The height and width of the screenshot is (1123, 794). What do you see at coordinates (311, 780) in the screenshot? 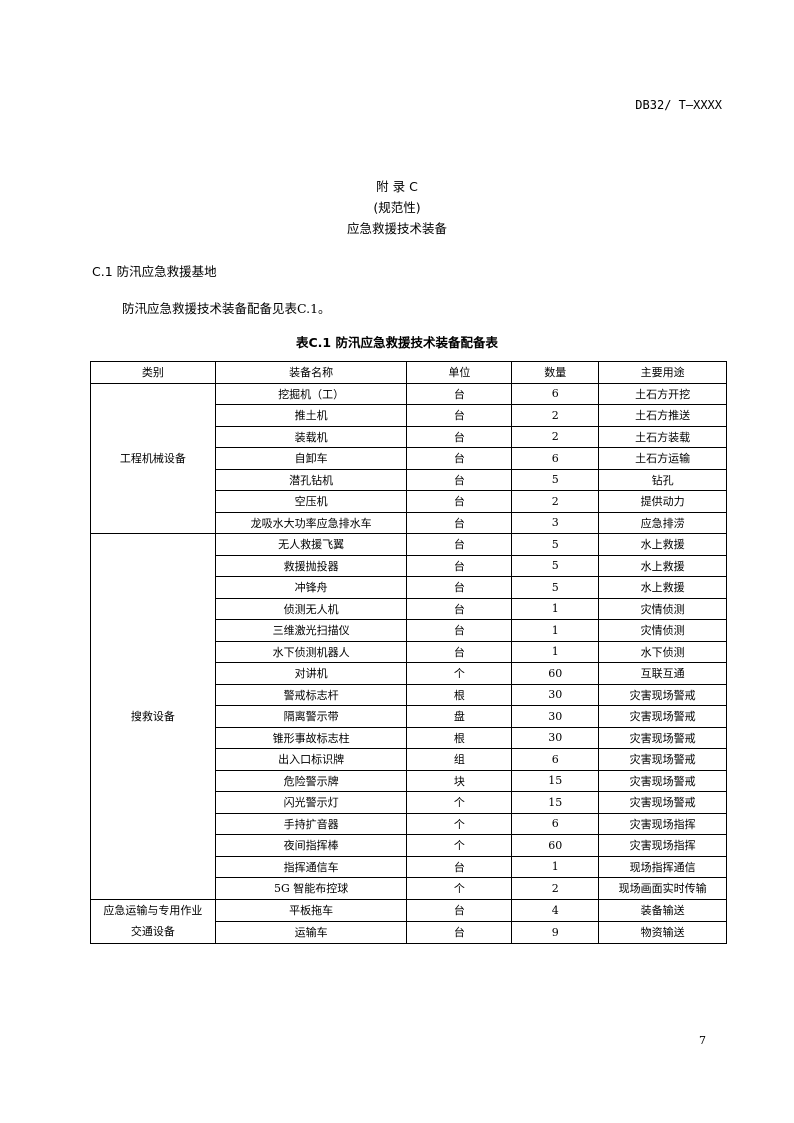
I see `equipment-name-cell: 危险警示牌` at bounding box center [311, 780].